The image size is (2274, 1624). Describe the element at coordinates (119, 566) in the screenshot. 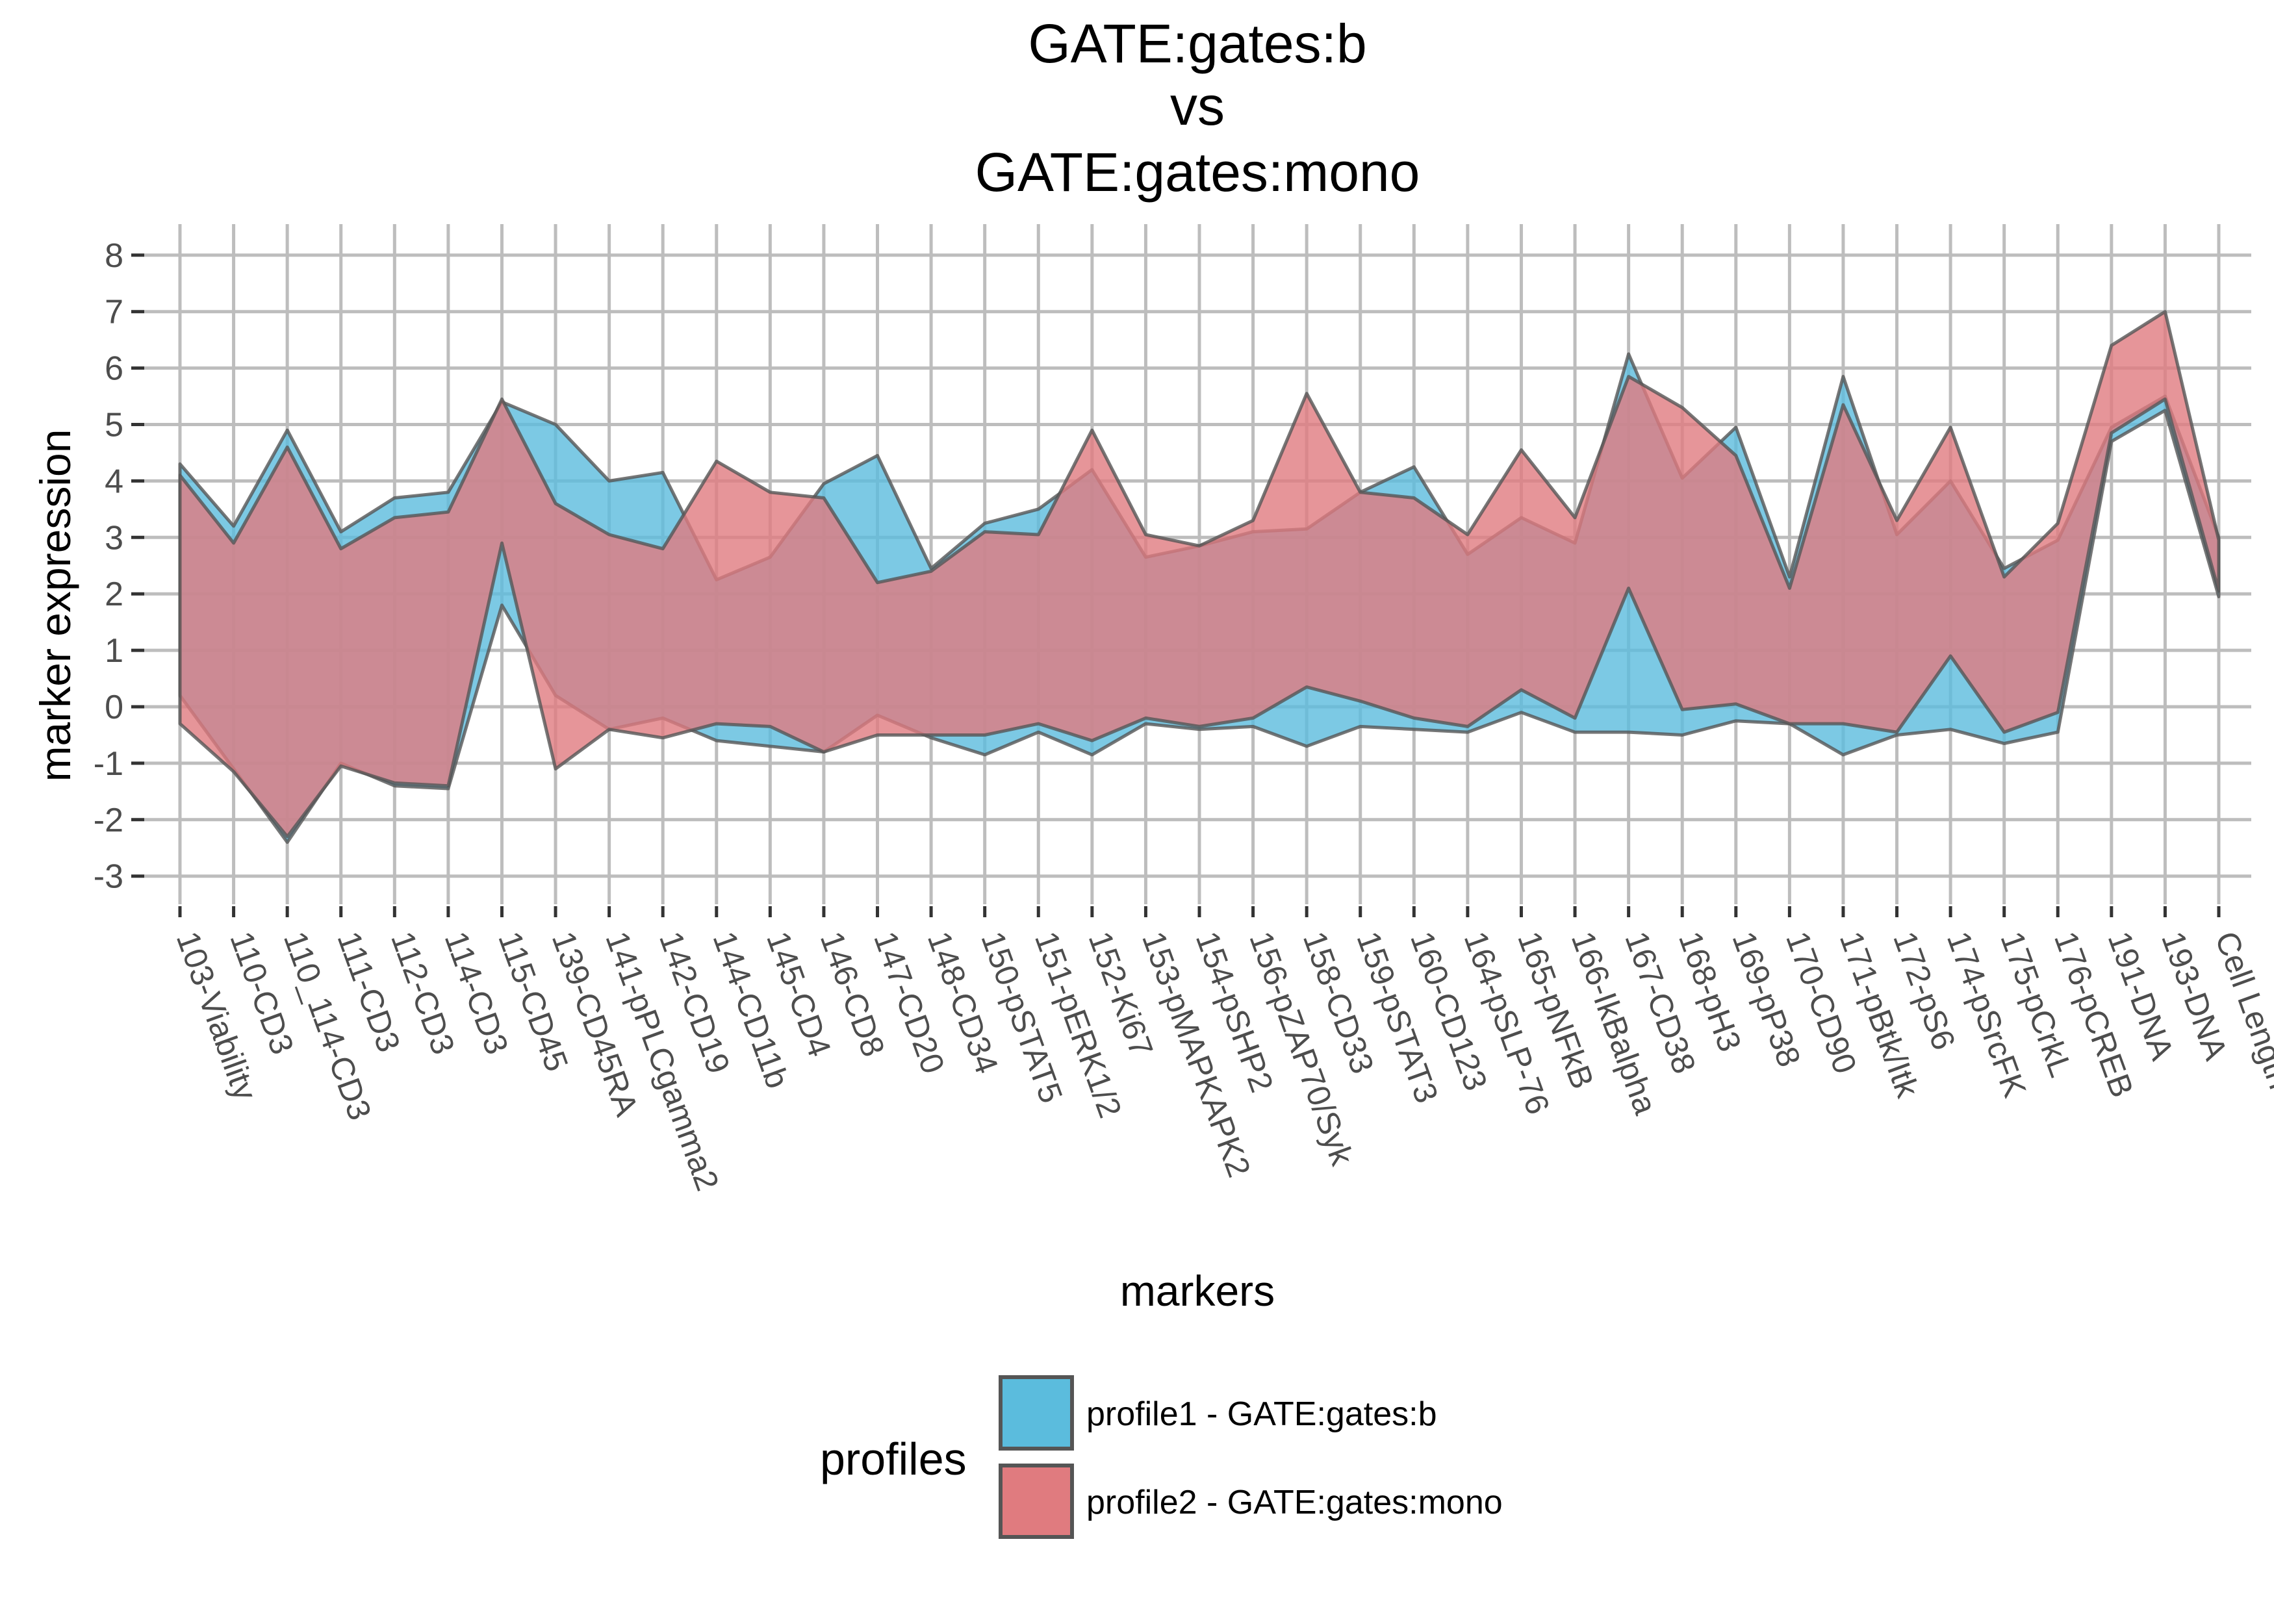

I see `y-axis: -3 -2 -1 0 1 2 3 4 5 6 7 8` at that location.